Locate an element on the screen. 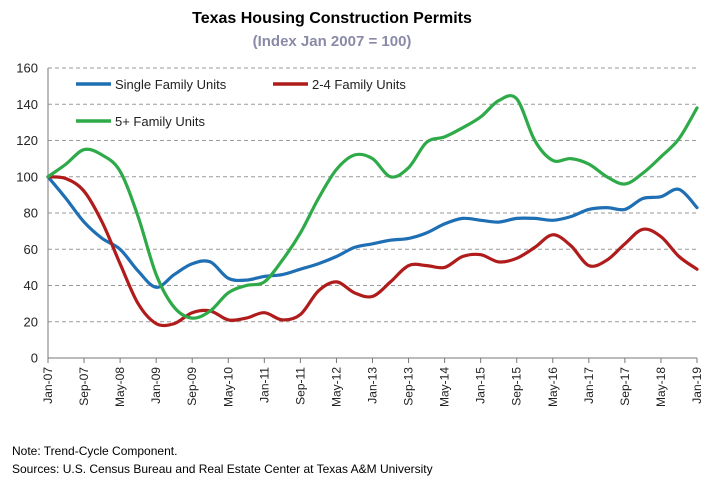 The width and height of the screenshot is (713, 486). x-tick-label: May-12 is located at coordinates (336, 387).